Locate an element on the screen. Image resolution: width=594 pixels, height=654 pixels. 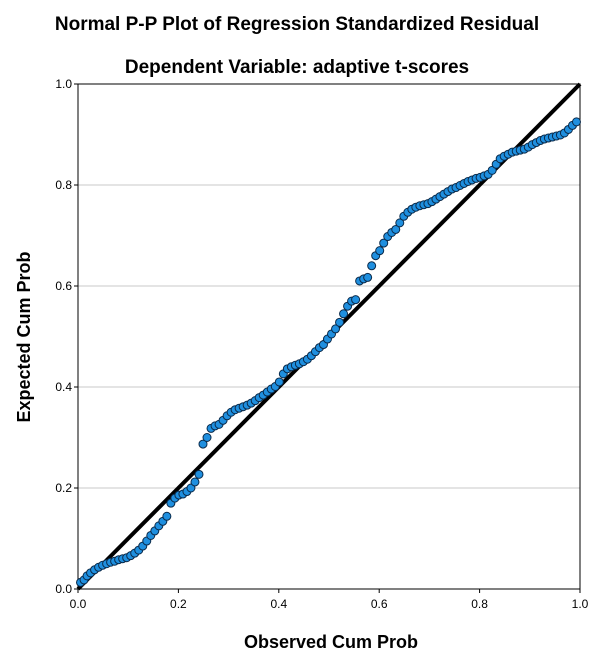
x-axis-ticks: 0.0 0.2 0.4 0.6 0.8 1.0 is located at coordinates (329, 600).